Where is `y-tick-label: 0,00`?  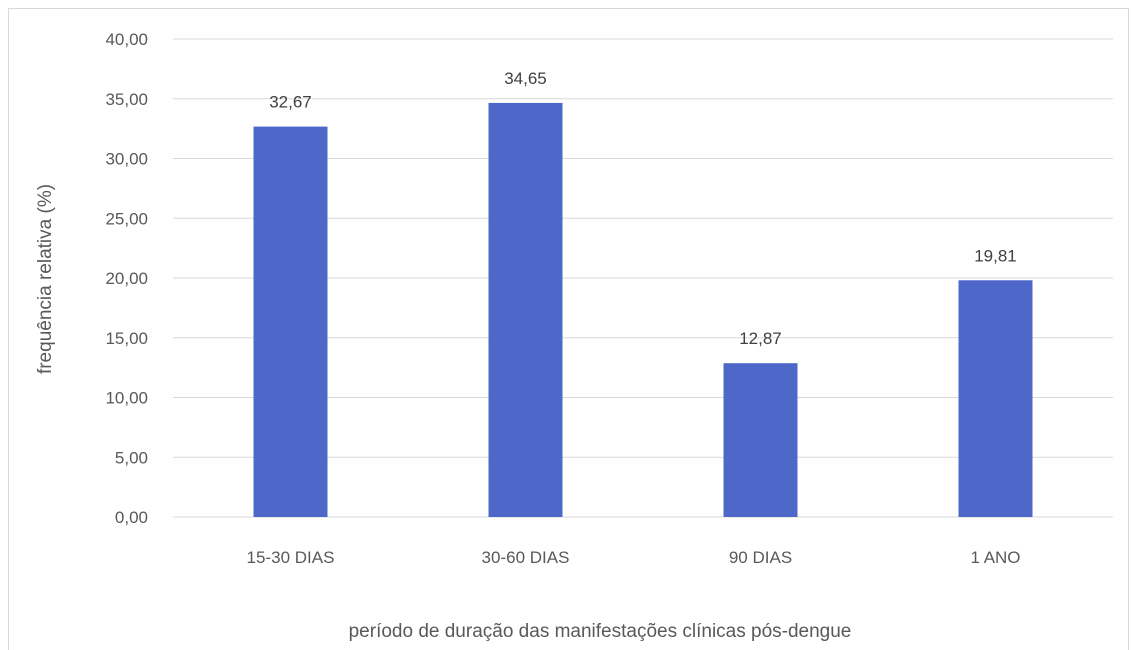
y-tick-label: 0,00 is located at coordinates (131, 517).